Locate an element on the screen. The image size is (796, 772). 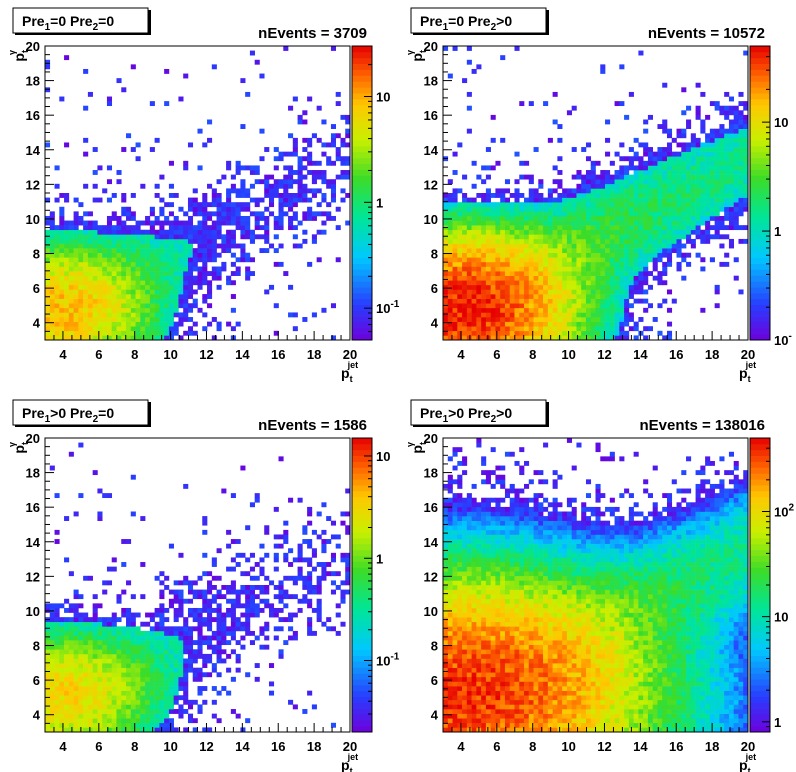
panel-title: Pre1=0 Pre2>0 is located at coordinates (466, 23).